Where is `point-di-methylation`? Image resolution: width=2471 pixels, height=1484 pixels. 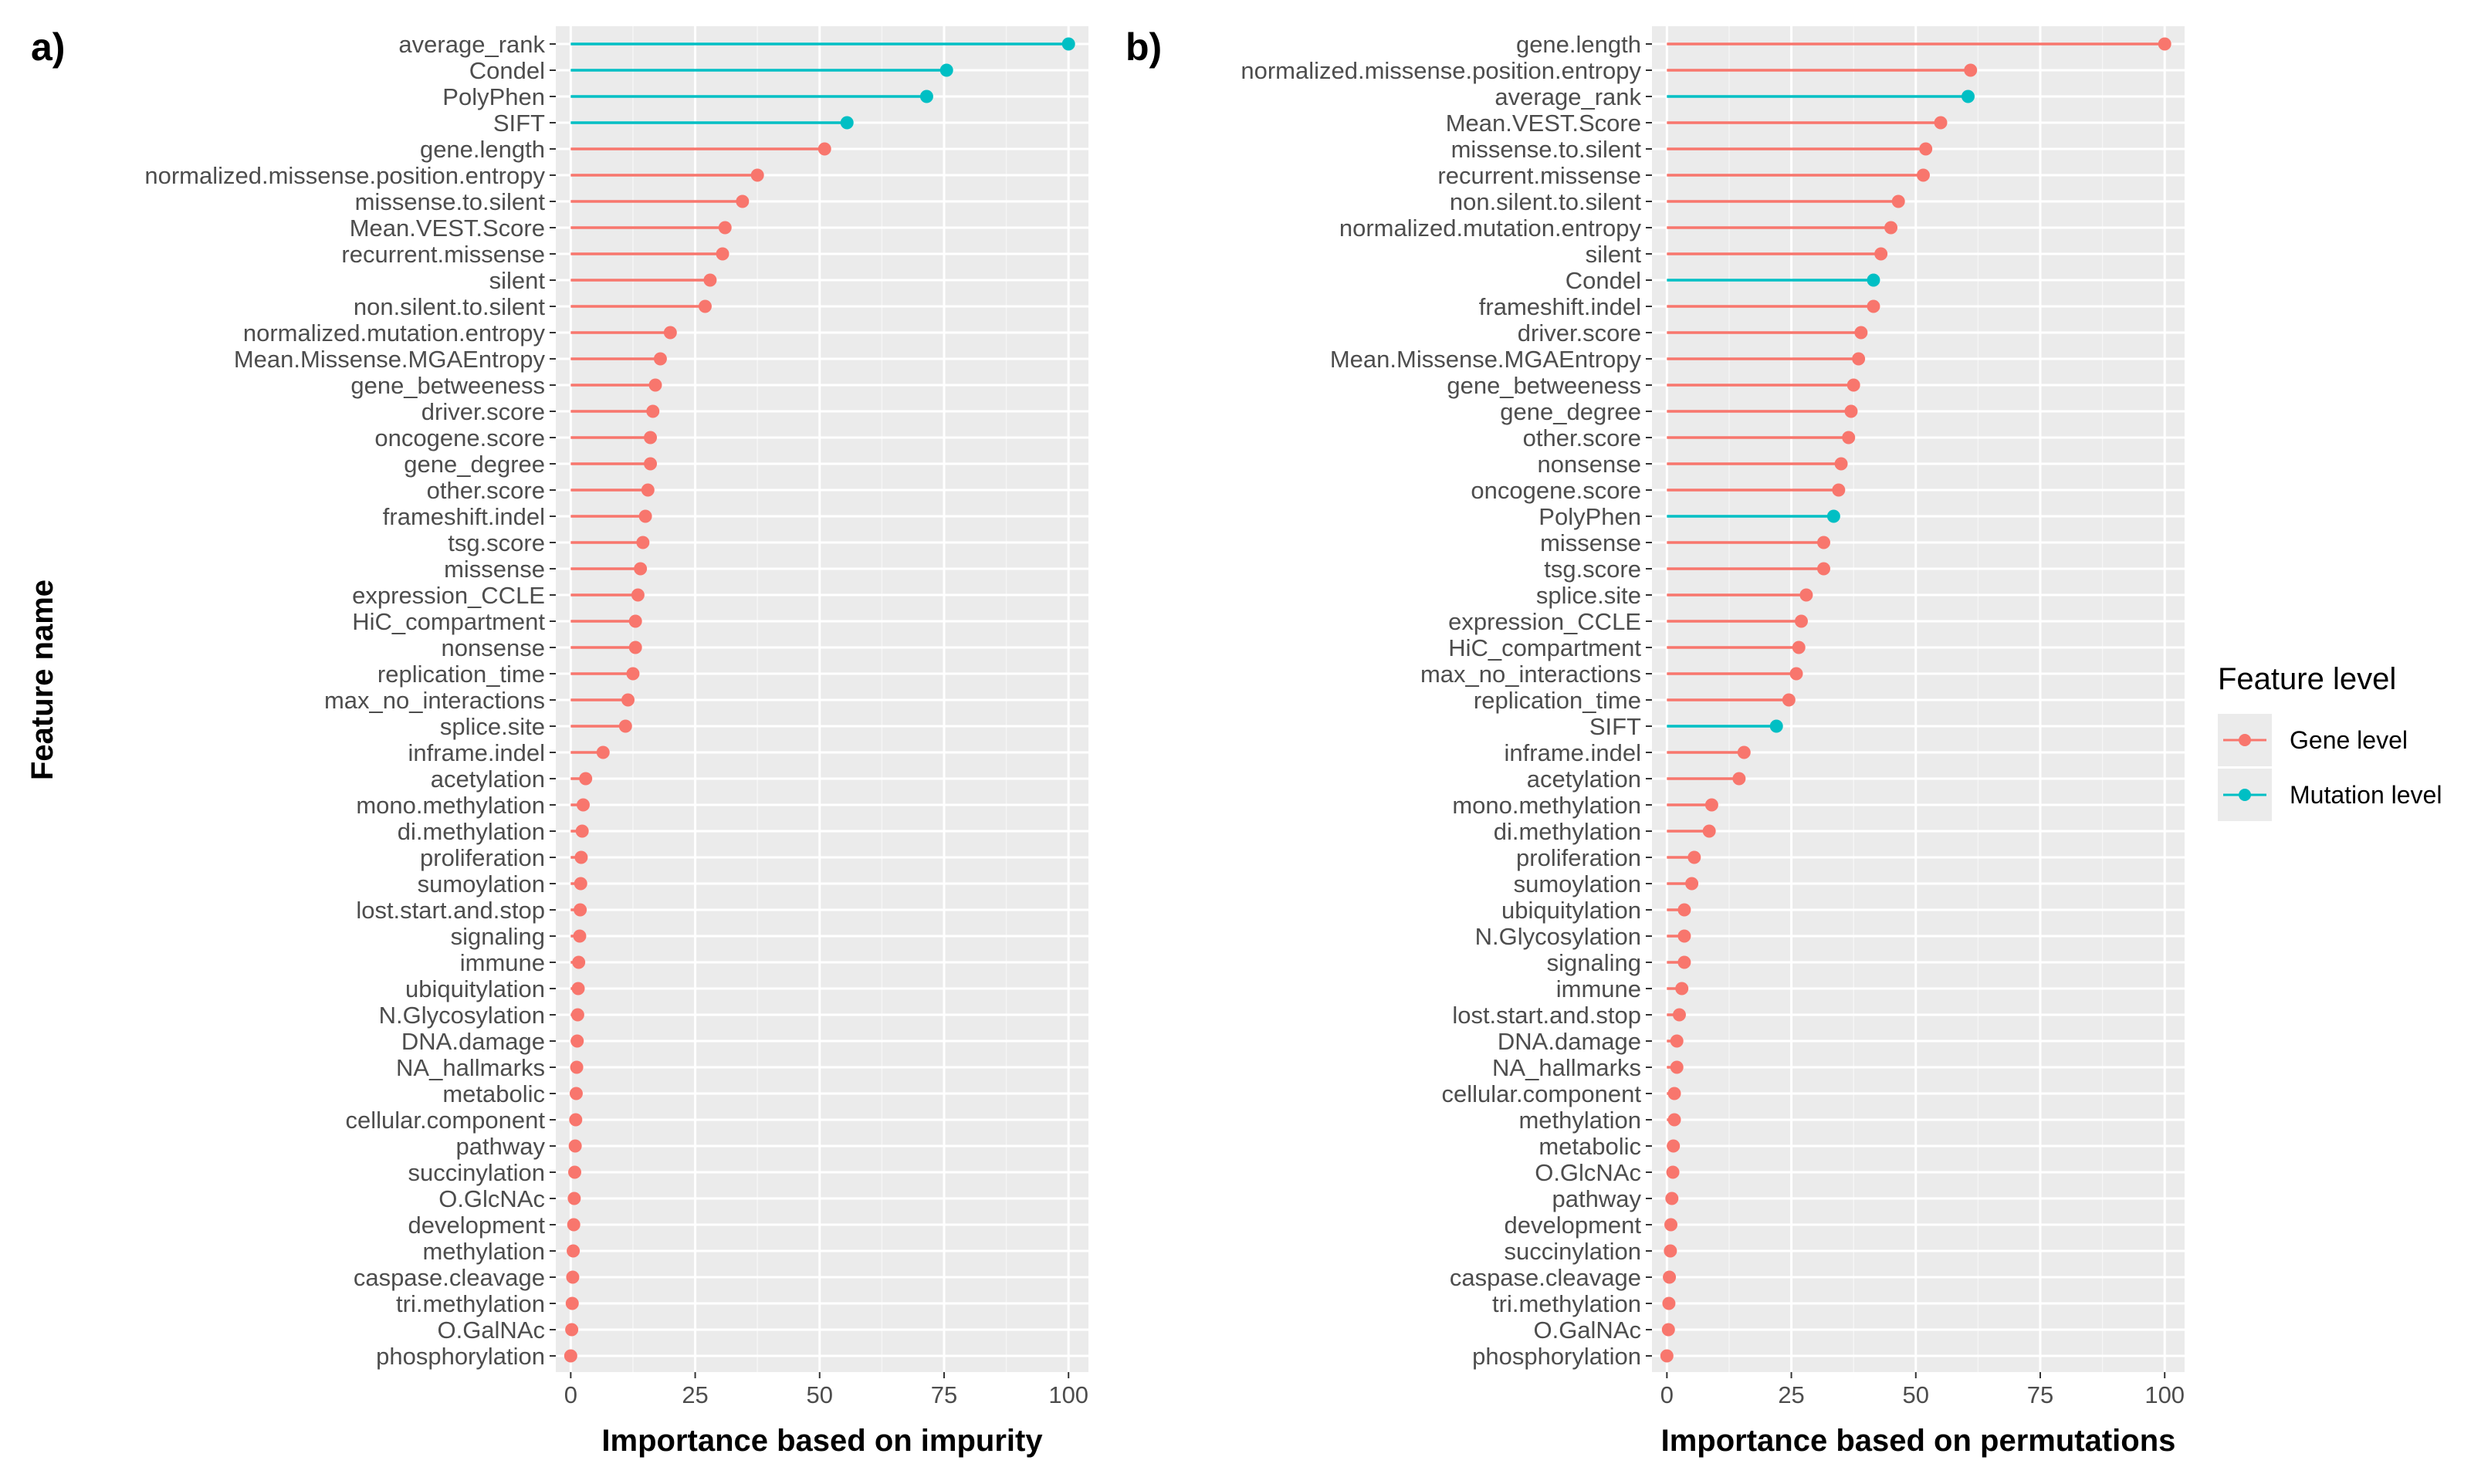
point-di-methylation is located at coordinates (582, 831).